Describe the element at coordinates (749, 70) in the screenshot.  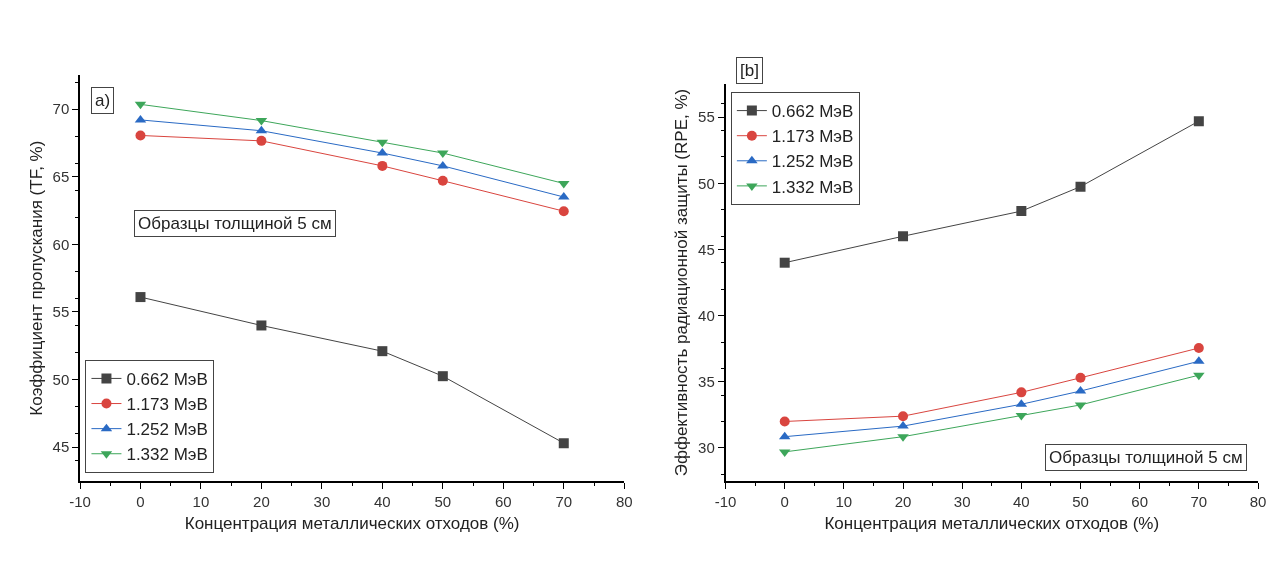
I see `text: [b]` at that location.